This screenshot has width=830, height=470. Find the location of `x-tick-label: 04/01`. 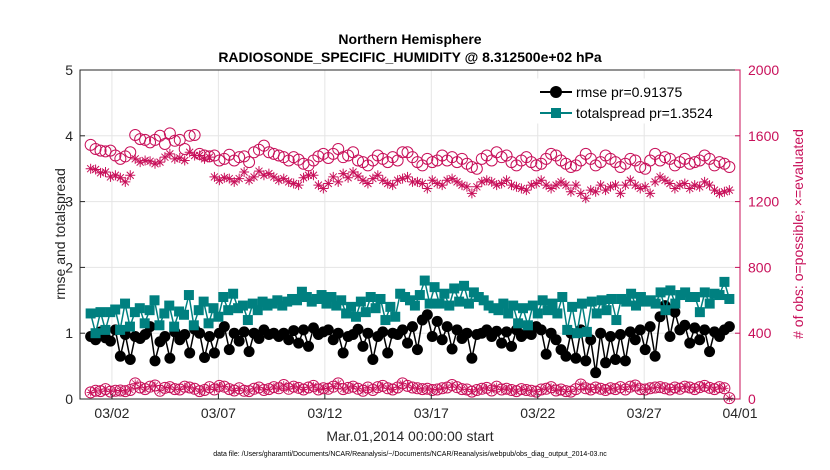

x-tick-label: 04/01 is located at coordinates (739, 413).